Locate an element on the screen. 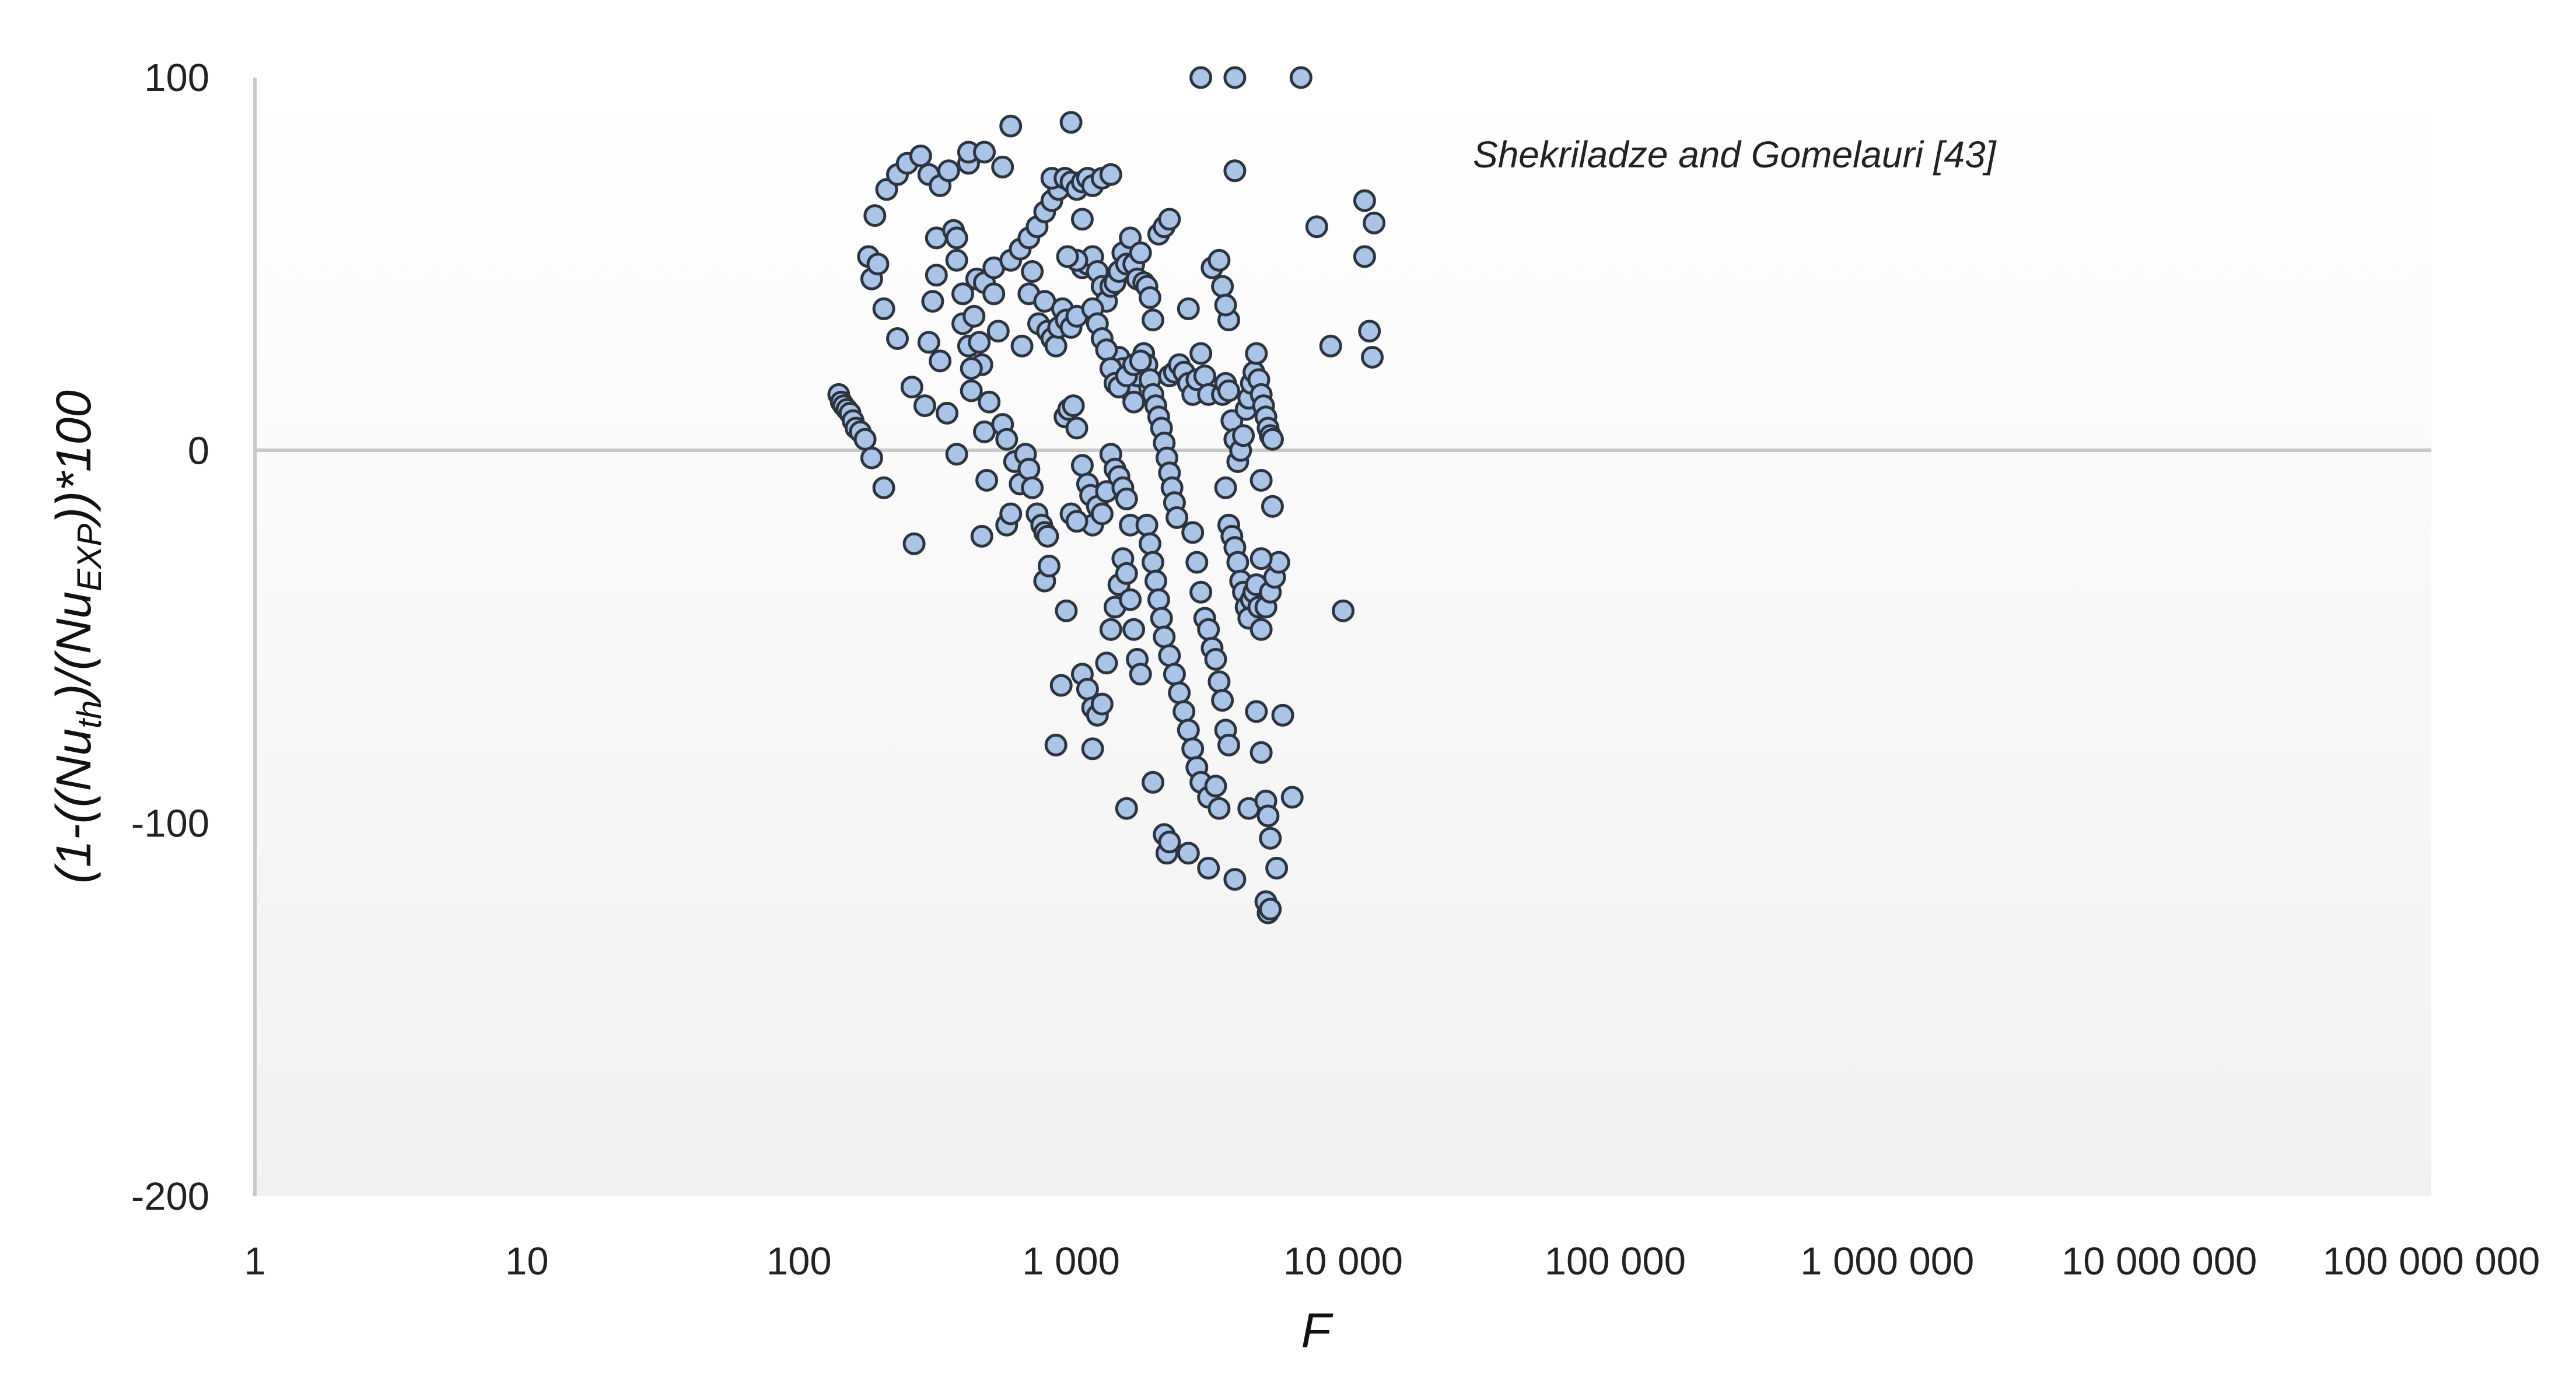  chart-annotation: Shekriladze and Gomelauri [43] is located at coordinates (1735, 155).